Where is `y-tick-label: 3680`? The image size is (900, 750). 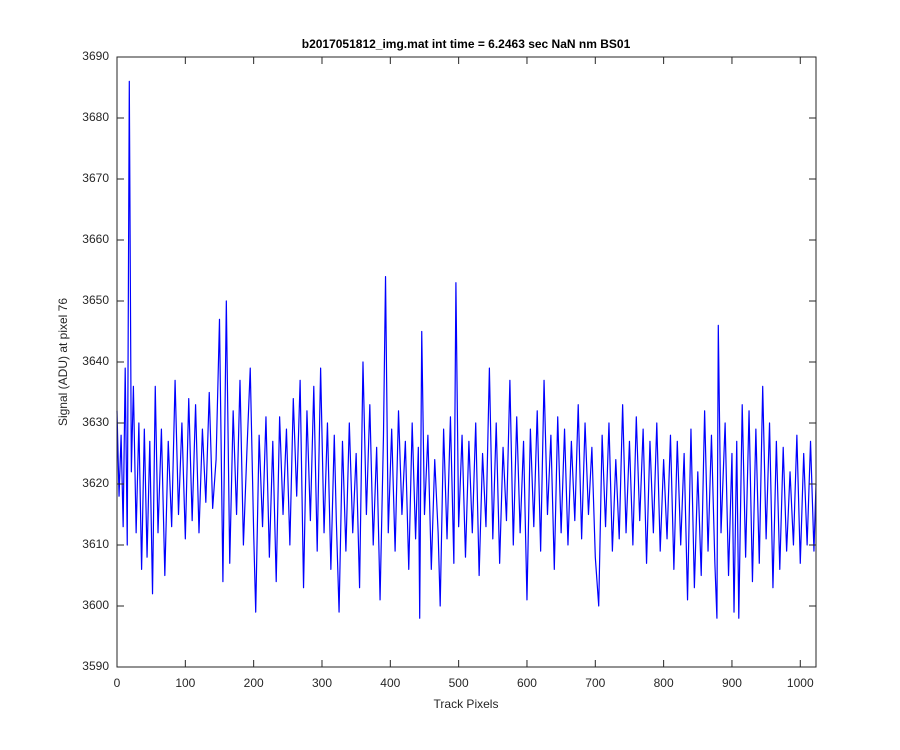 y-tick-label: 3680 is located at coordinates (95, 117).